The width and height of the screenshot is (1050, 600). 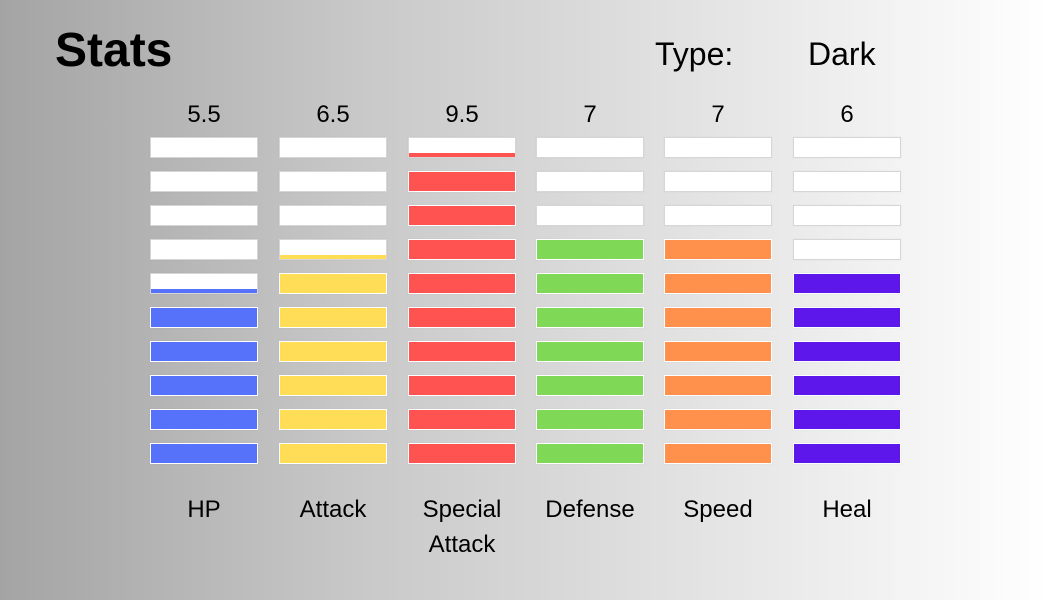 I want to click on stat-label: Speed, so click(x=718, y=509).